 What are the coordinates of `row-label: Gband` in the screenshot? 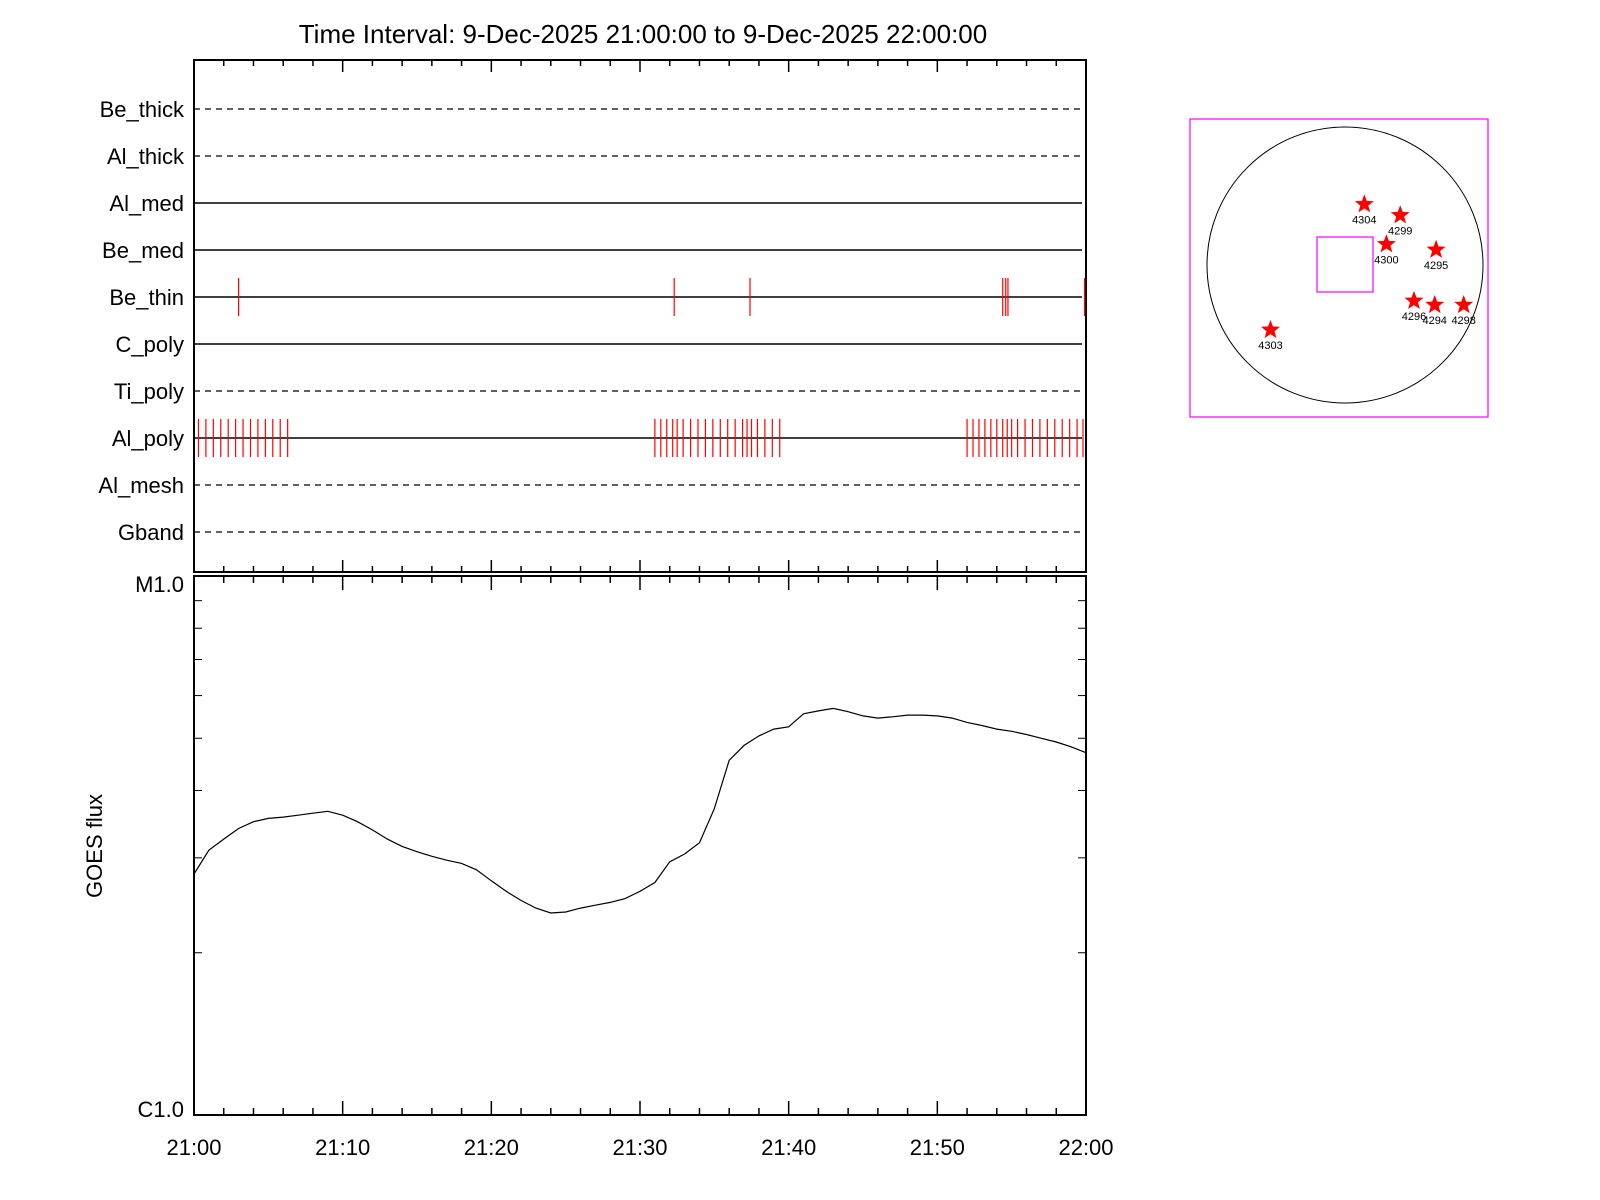 It's located at (151, 532).